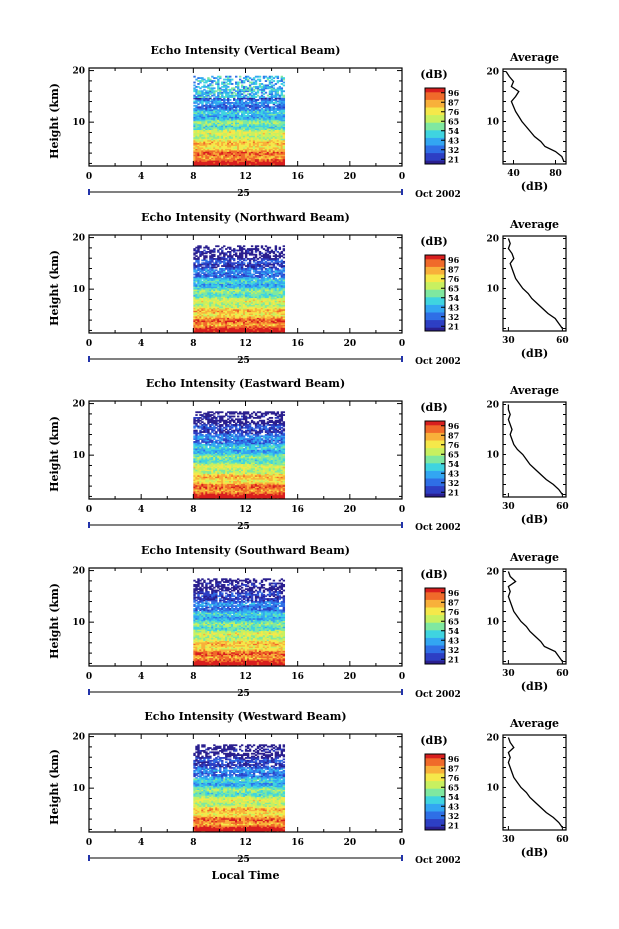 The height and width of the screenshot is (929, 619). What do you see at coordinates (435, 123) in the screenshot?
I see `colorbar-segment` at bounding box center [435, 123].